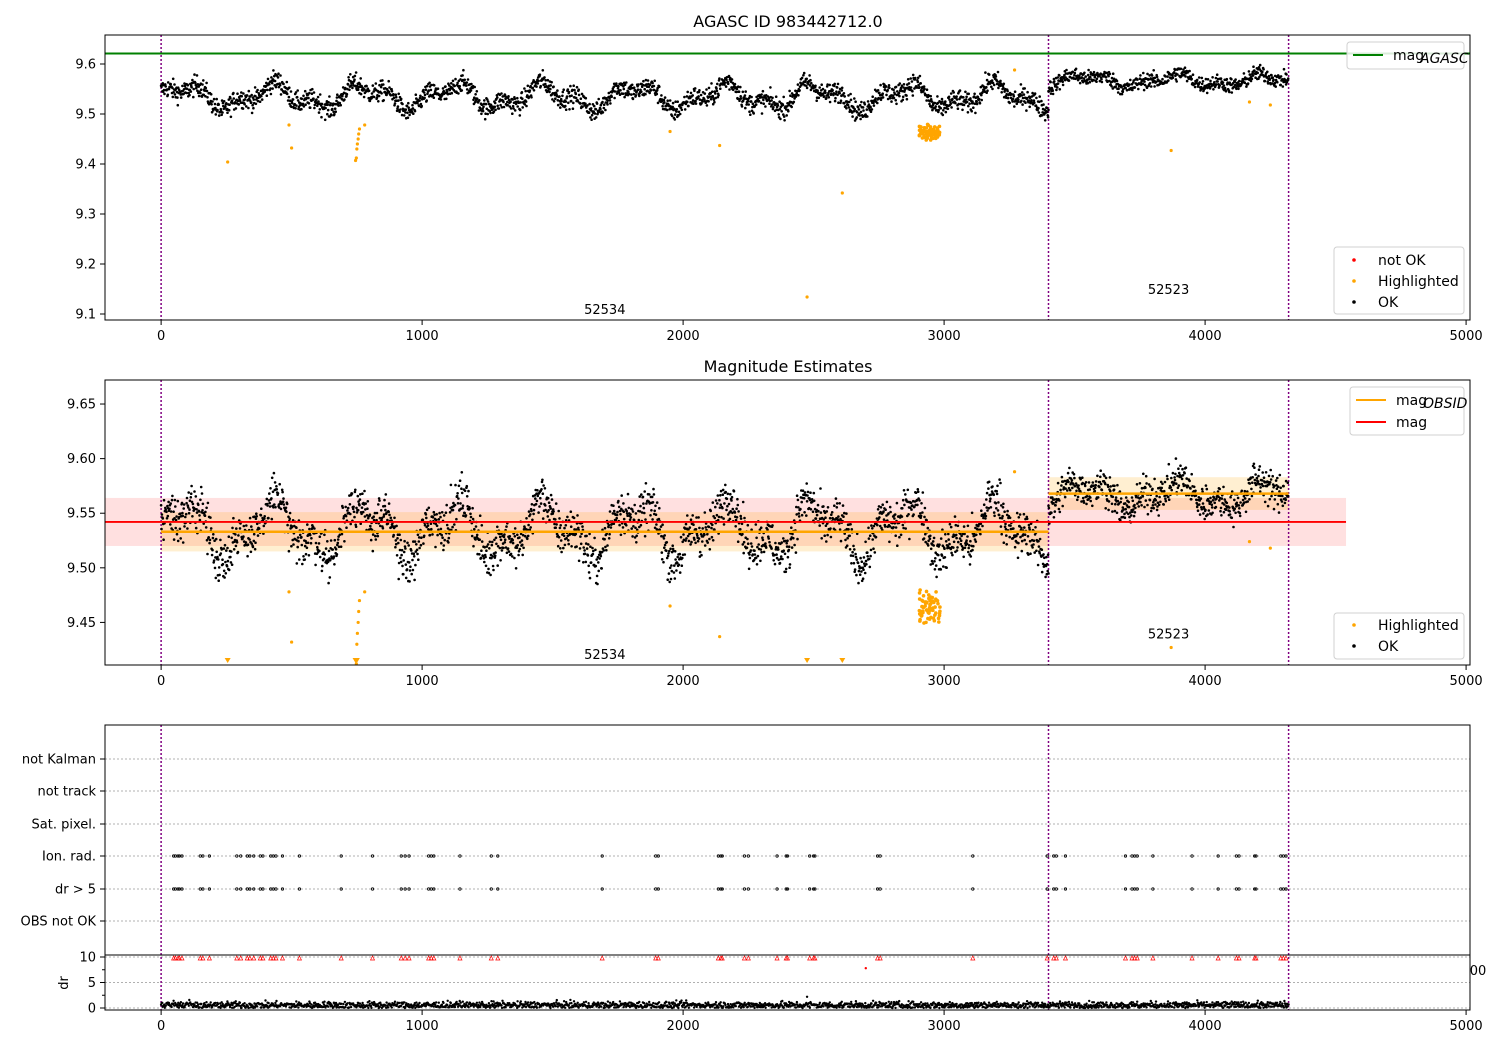  What do you see at coordinates (1354, 302) in the screenshot?
I see `legend-dot-swatch` at bounding box center [1354, 302].